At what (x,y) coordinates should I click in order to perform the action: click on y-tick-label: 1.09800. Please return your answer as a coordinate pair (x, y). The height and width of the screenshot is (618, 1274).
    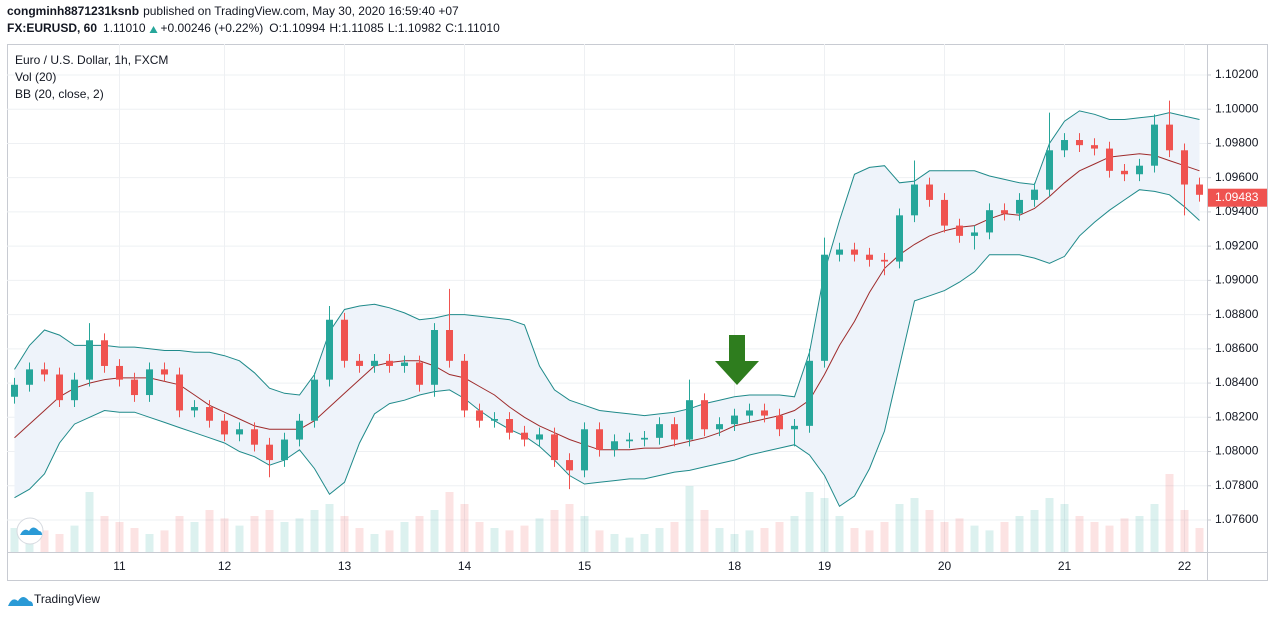
    Looking at the image, I should click on (1237, 143).